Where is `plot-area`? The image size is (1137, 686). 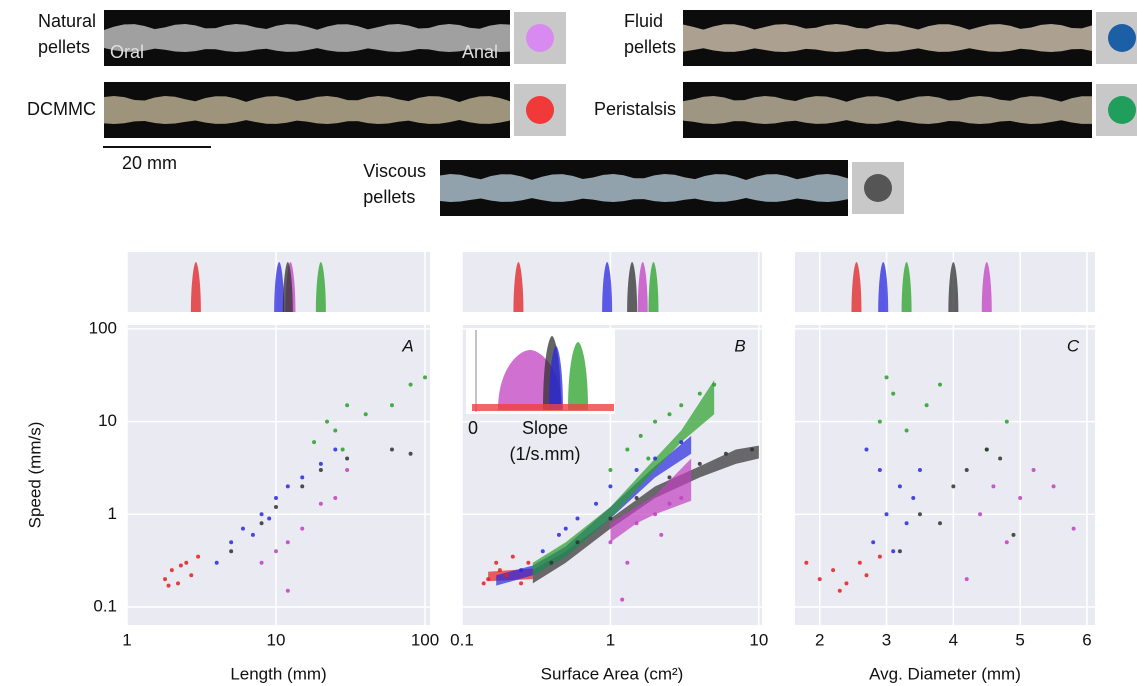 plot-area is located at coordinates (278, 475).